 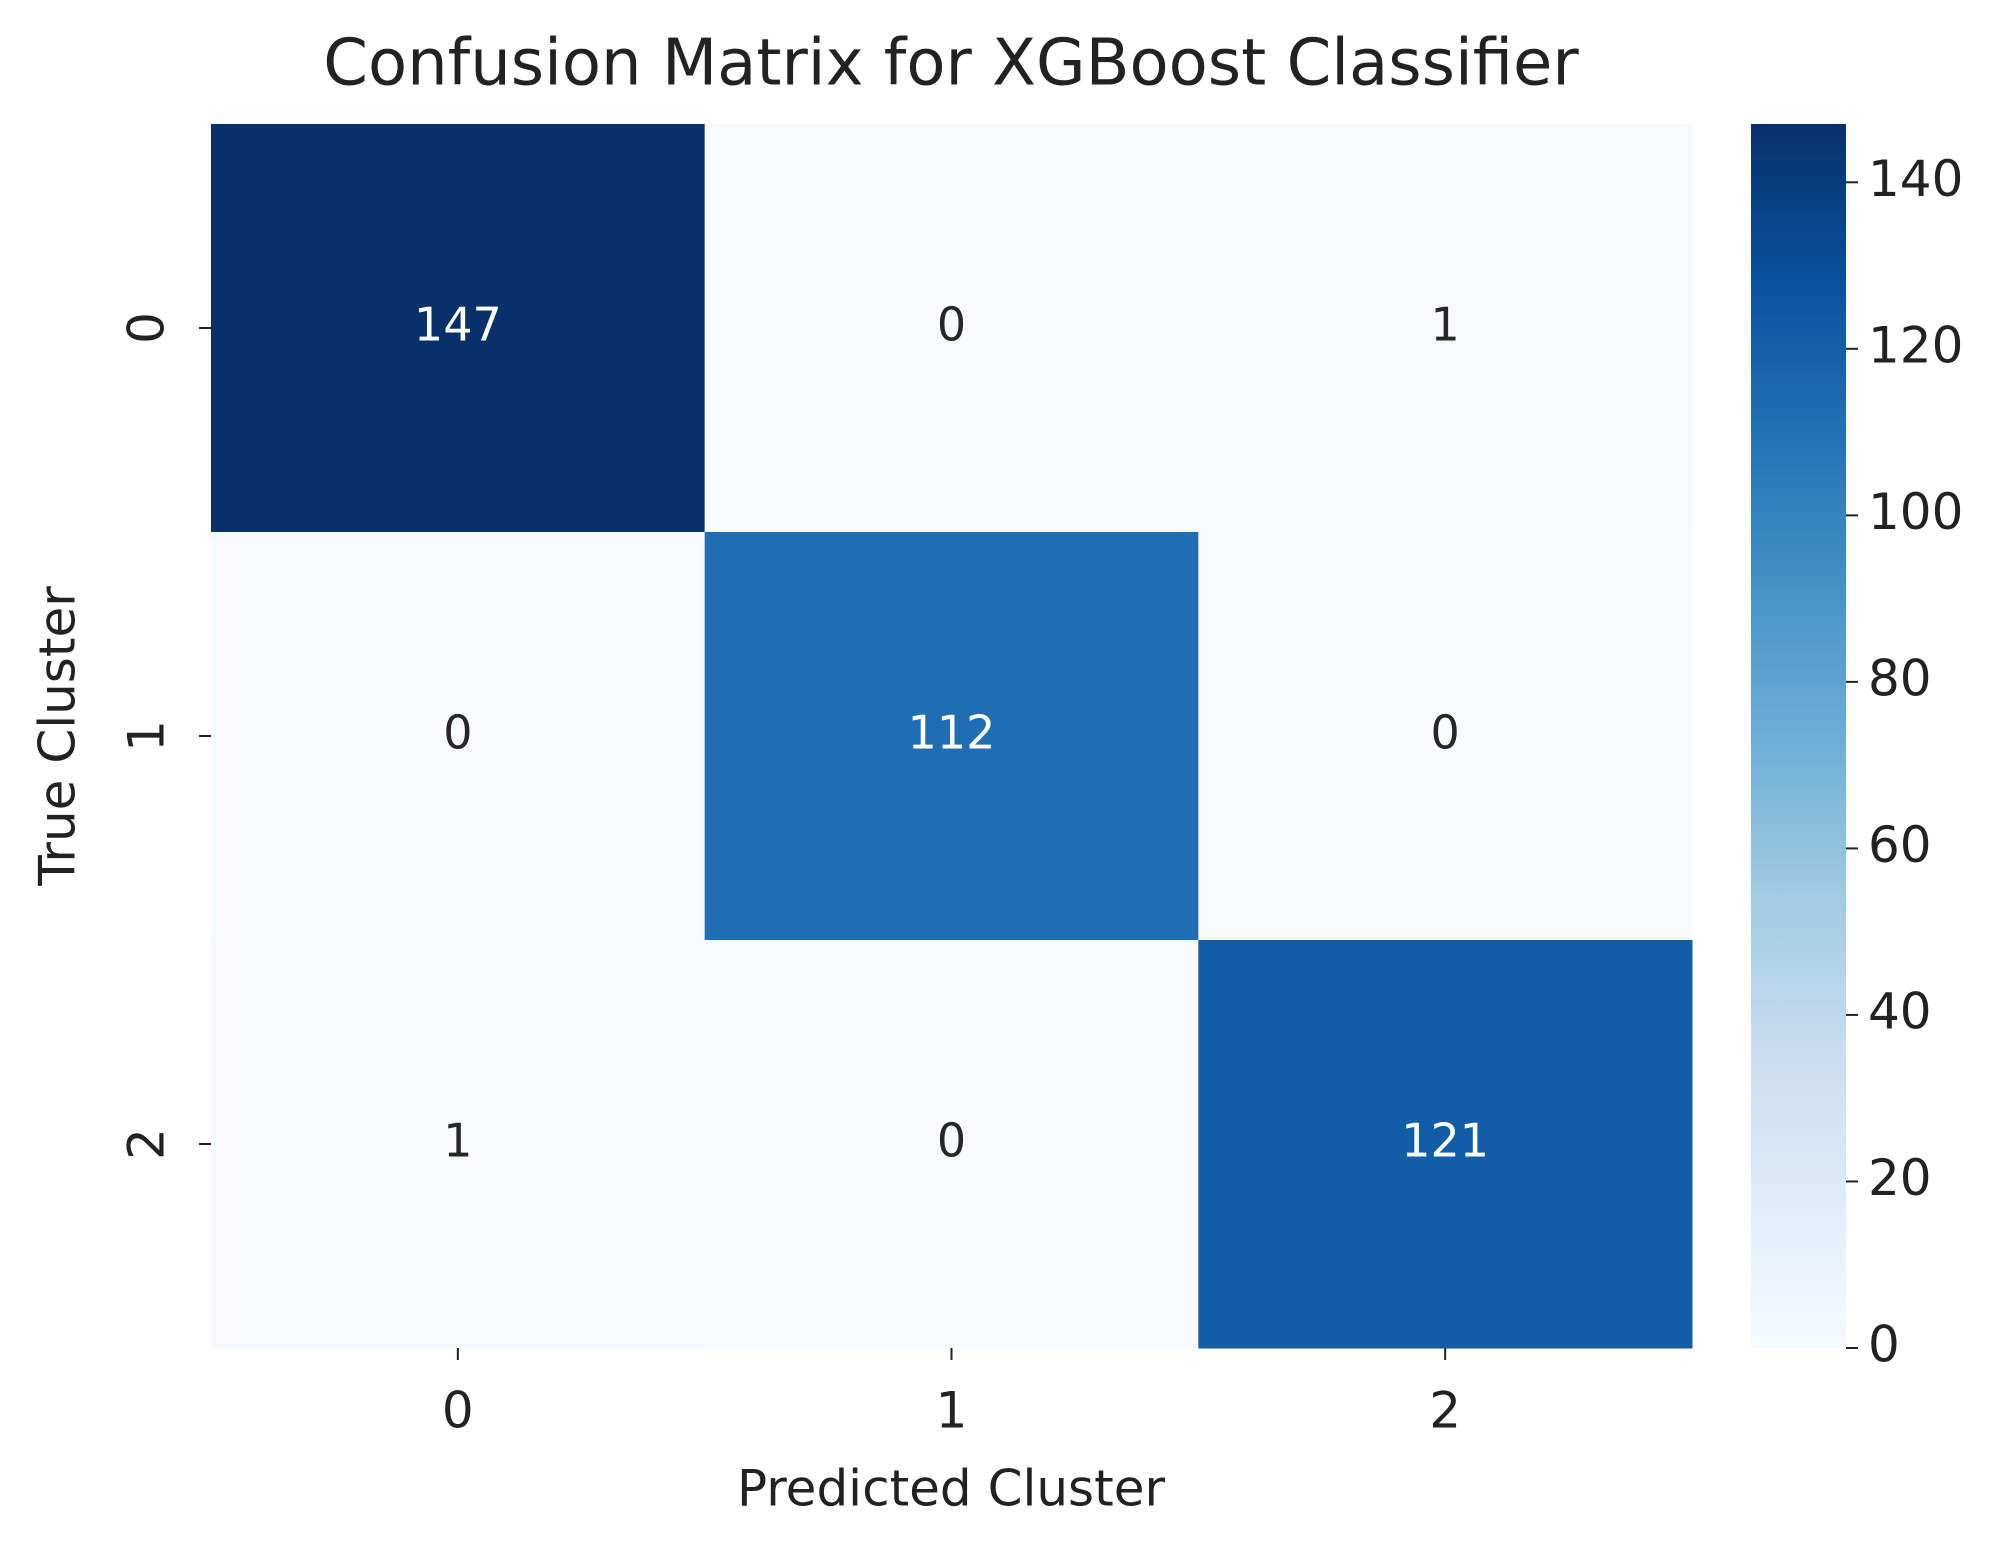 I want to click on colorbar-tick-label: 60, so click(x=1900, y=845).